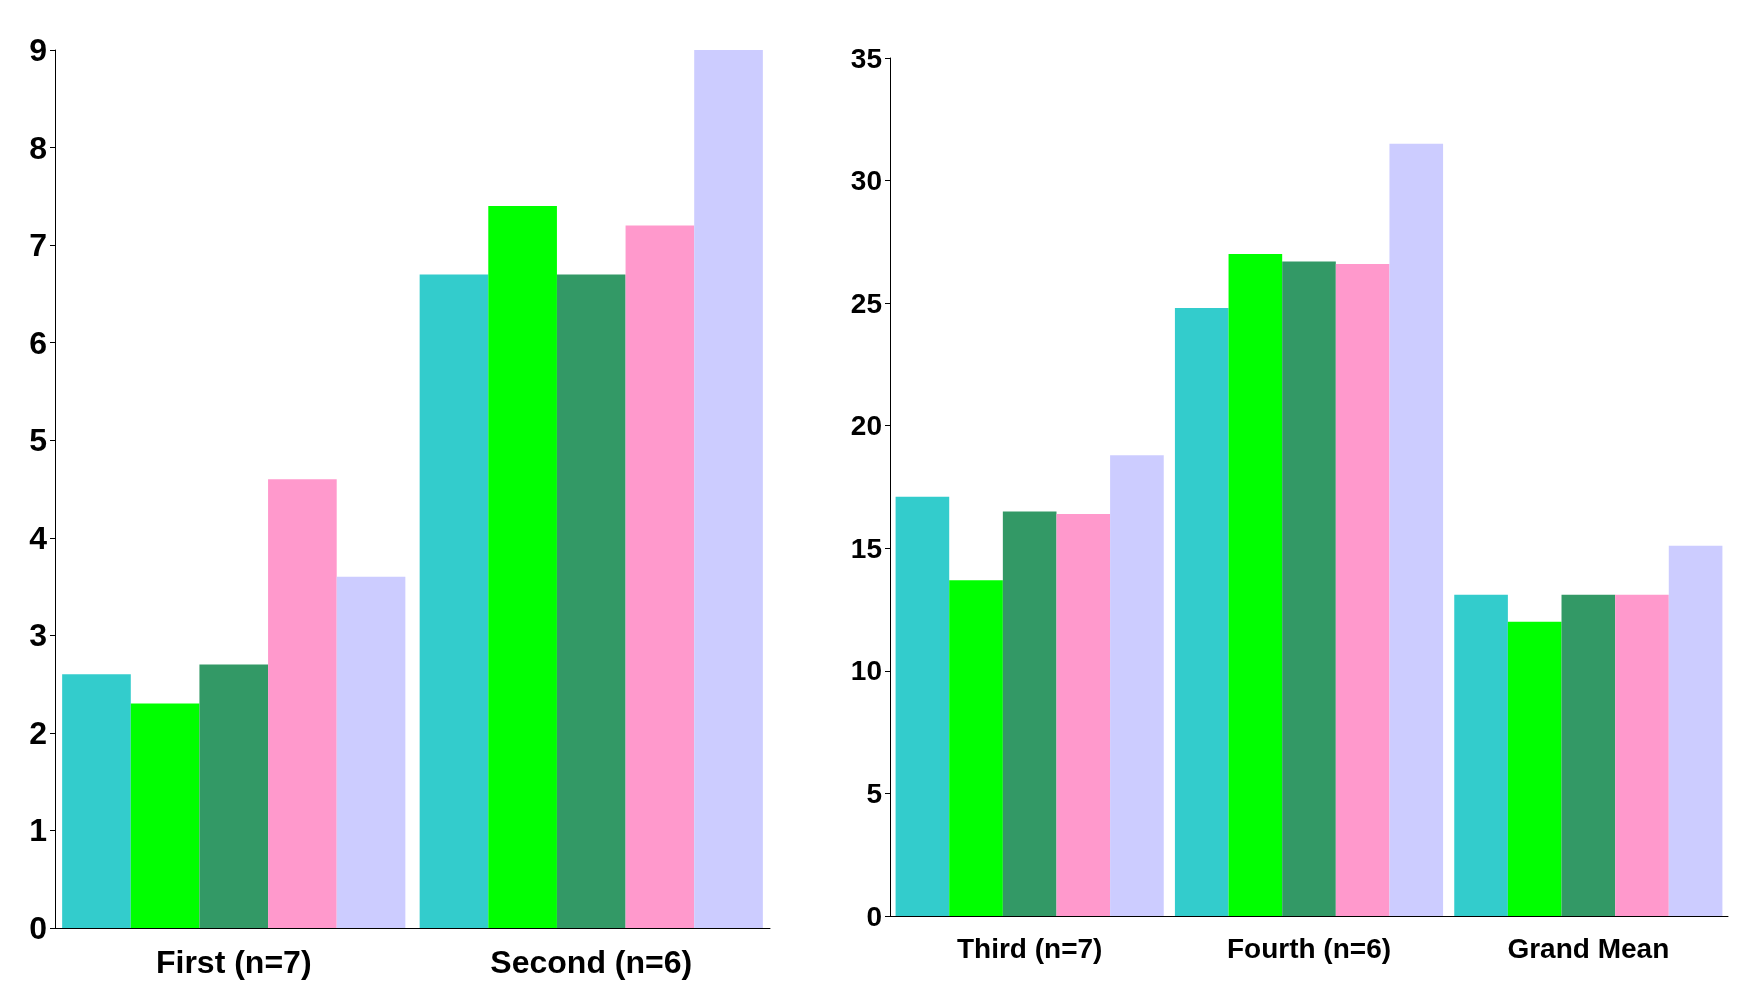 This screenshot has height=994, width=1748. What do you see at coordinates (38, 342) in the screenshot?
I see `y-tick-label: 6` at bounding box center [38, 342].